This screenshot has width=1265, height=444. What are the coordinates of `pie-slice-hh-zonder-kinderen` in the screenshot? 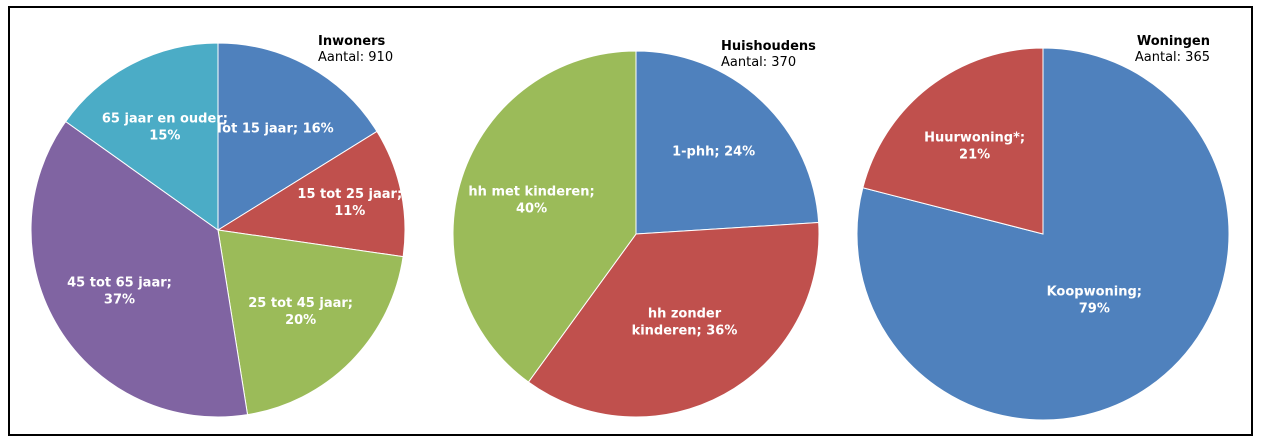 It's located at (673, 319).